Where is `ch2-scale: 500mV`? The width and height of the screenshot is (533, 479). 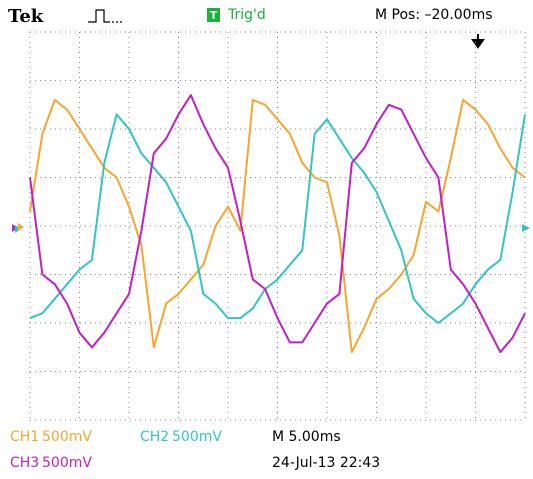 ch2-scale: 500mV is located at coordinates (197, 437).